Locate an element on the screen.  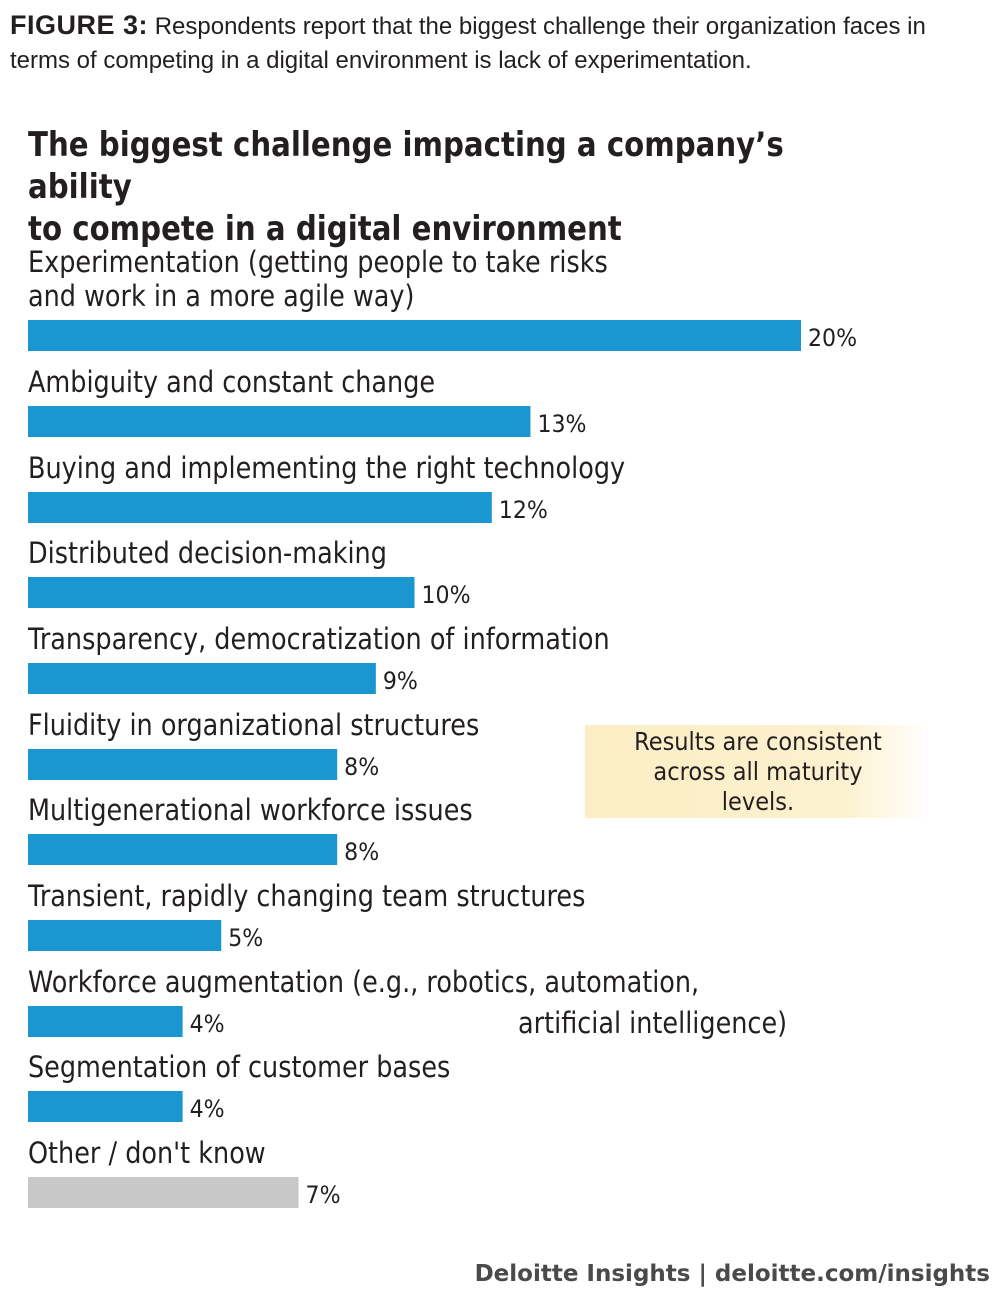
category-label: Fluidity in organizational structures is located at coordinates (253, 726).